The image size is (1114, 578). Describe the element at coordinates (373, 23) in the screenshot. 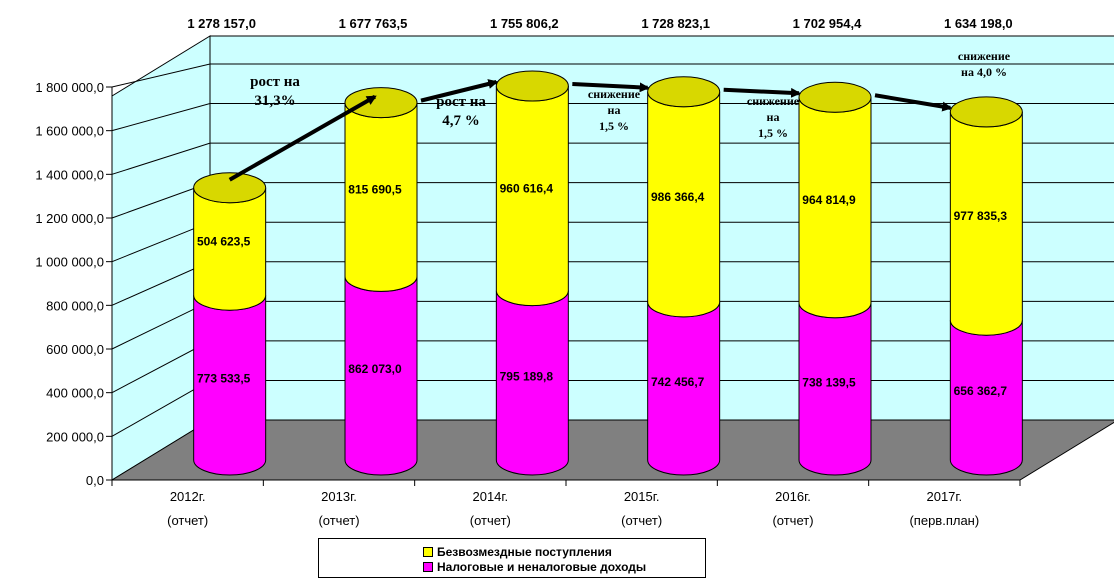

I see `total-label: 1 677 763,5` at that location.